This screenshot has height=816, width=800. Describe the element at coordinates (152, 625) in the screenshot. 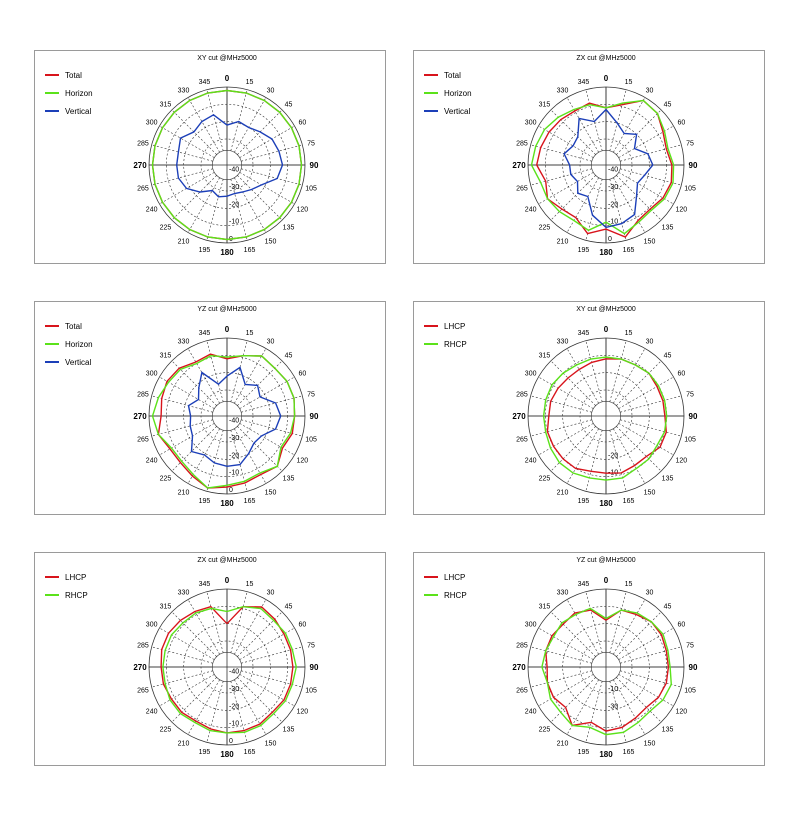

I see `angle-label: 300` at that location.